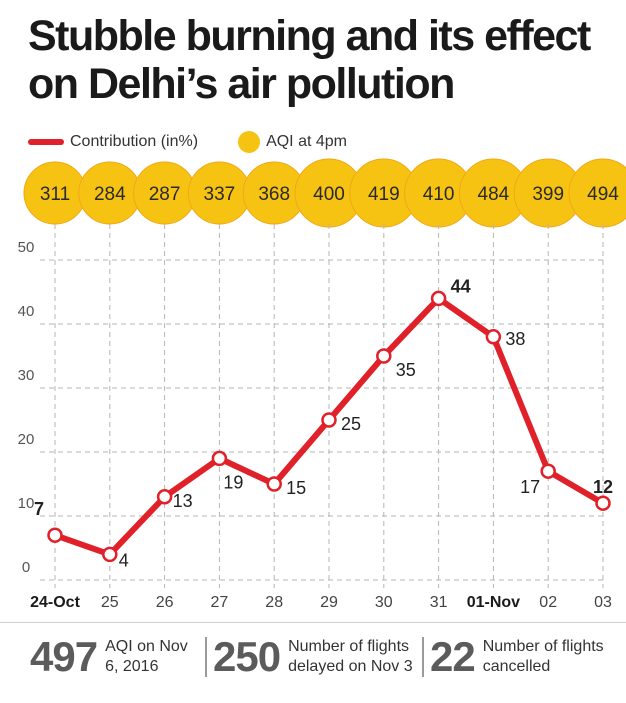  What do you see at coordinates (220, 194) in the screenshot?
I see `aqi-value-label: 337` at bounding box center [220, 194].